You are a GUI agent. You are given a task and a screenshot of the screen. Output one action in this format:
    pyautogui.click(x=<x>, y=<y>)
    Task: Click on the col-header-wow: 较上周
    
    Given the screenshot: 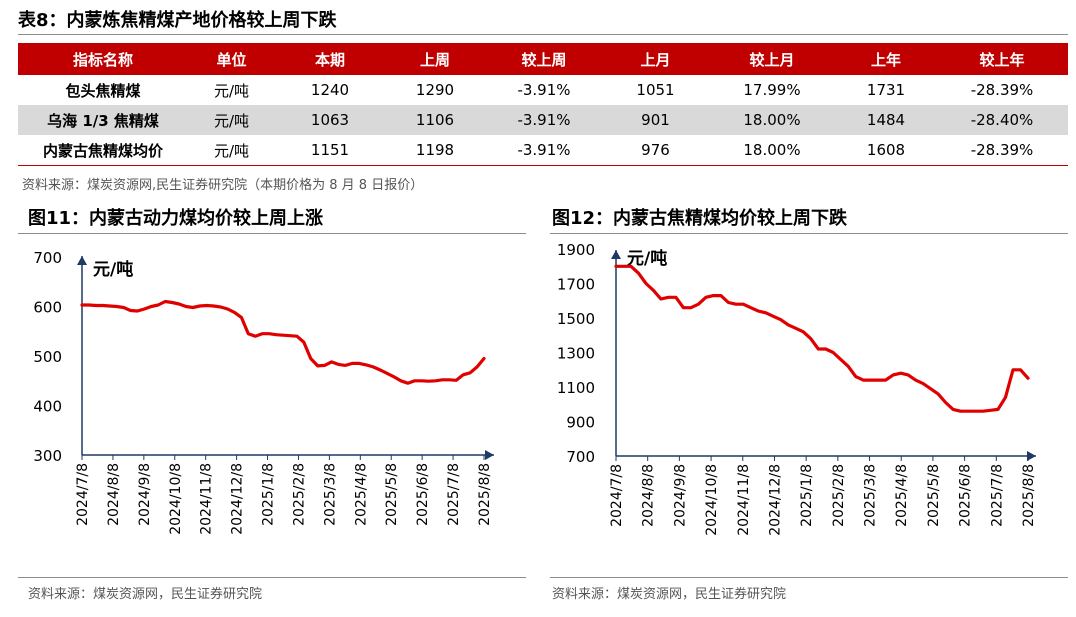 What is the action you would take?
    pyautogui.click(x=544, y=59)
    